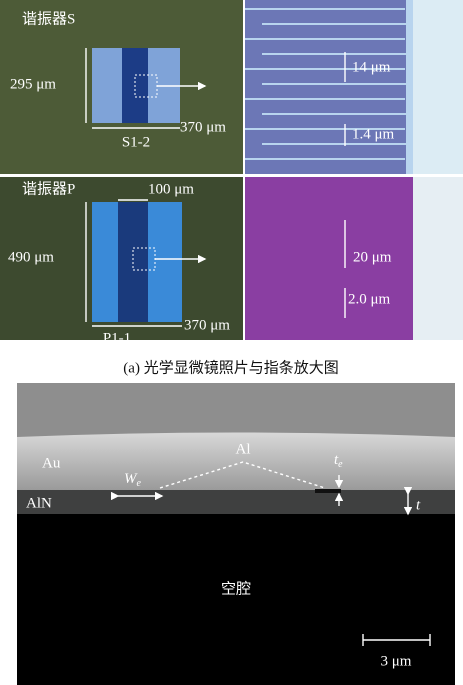 The height and width of the screenshot is (685, 463). Describe the element at coordinates (33, 84) in the screenshot. I see `label: 295 μm` at that location.